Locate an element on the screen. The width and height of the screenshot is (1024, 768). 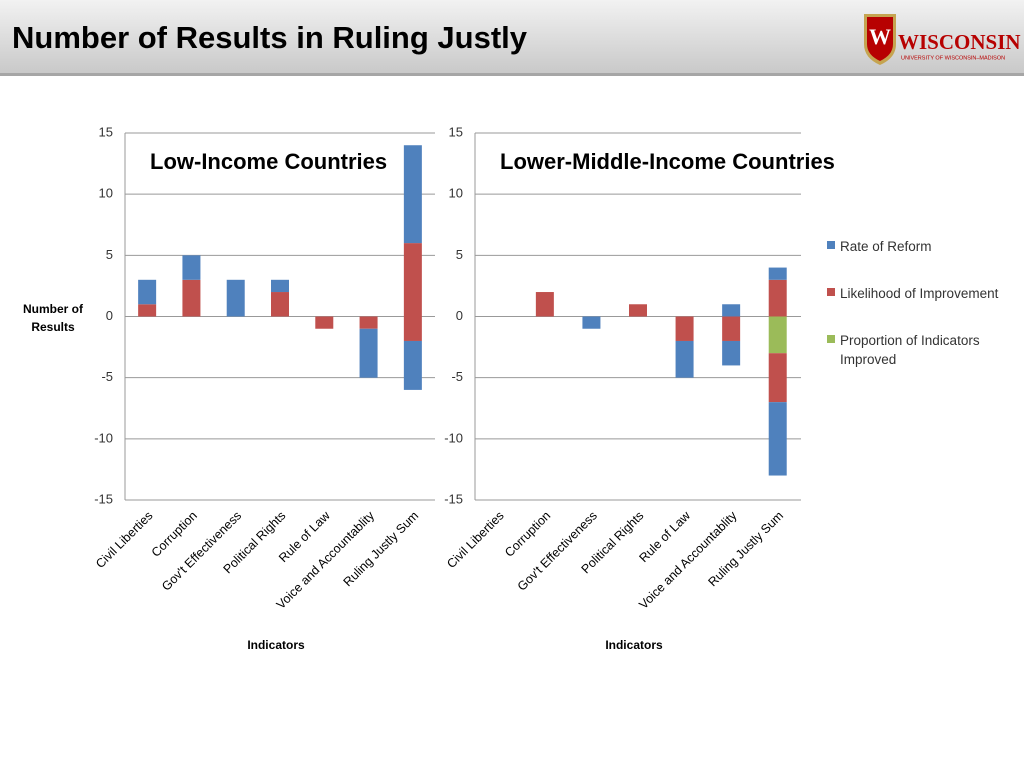
crest is located at coordinates (880, 39).